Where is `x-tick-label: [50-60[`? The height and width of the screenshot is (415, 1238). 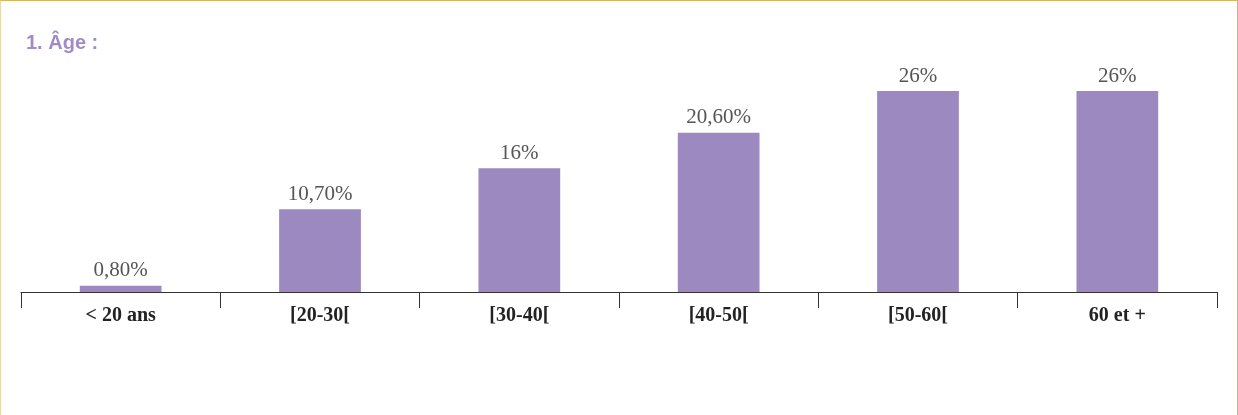
x-tick-label: [50-60[ is located at coordinates (918, 314).